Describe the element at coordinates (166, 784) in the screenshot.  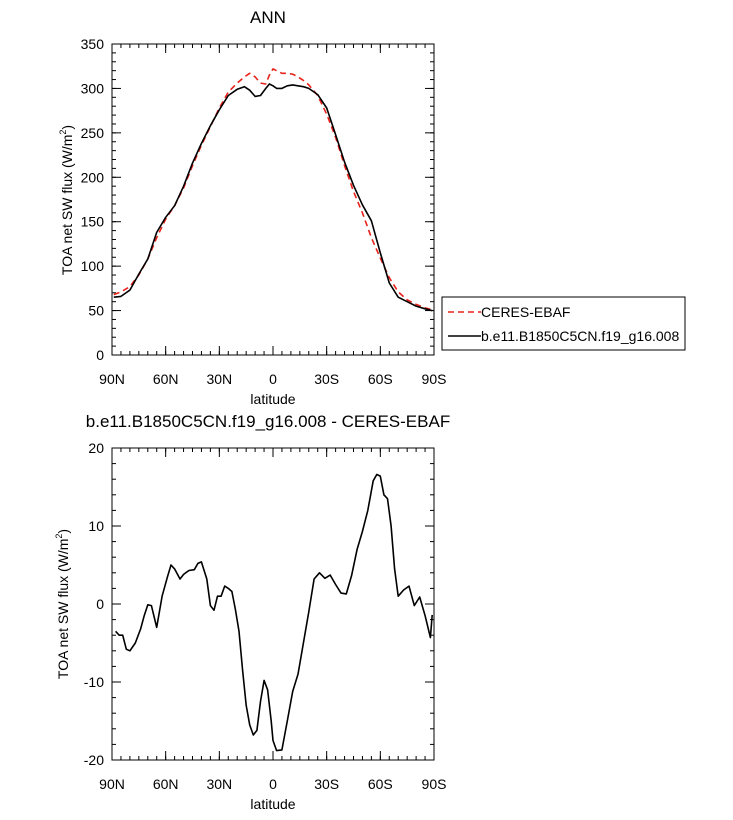
I see `bottom-x-tick-label: 60N` at that location.